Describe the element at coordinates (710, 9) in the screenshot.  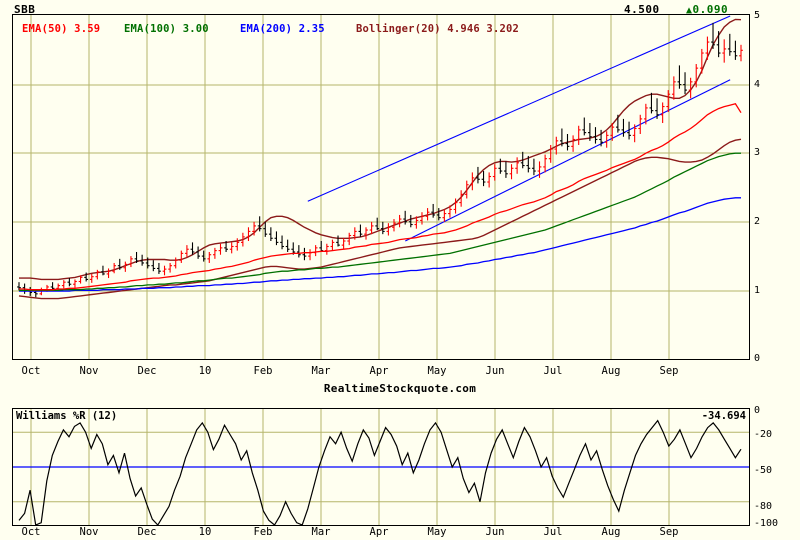
I see `price-change-value: 0.090` at that location.